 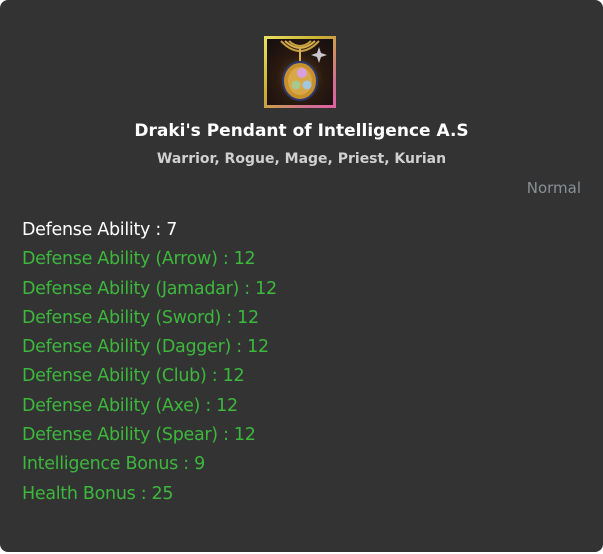 I want to click on item-classes: Warrior, Rogue, Mage, Priest, Kurian, so click(x=301, y=159).